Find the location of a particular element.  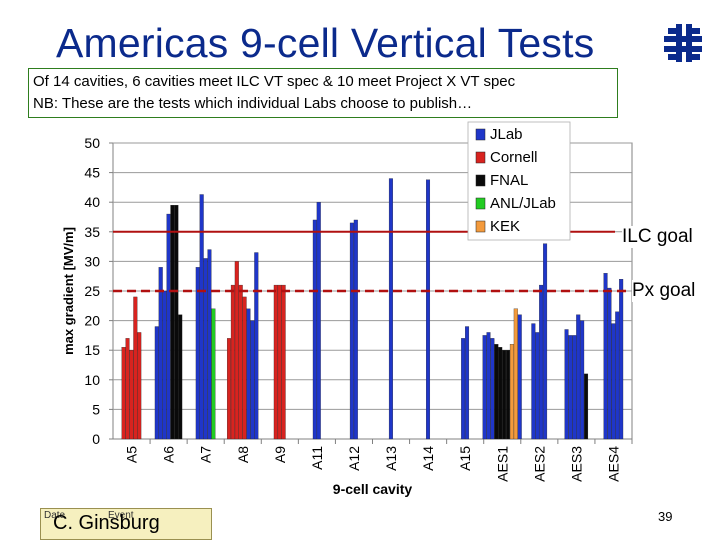

legend-label: JLab is located at coordinates (506, 134).